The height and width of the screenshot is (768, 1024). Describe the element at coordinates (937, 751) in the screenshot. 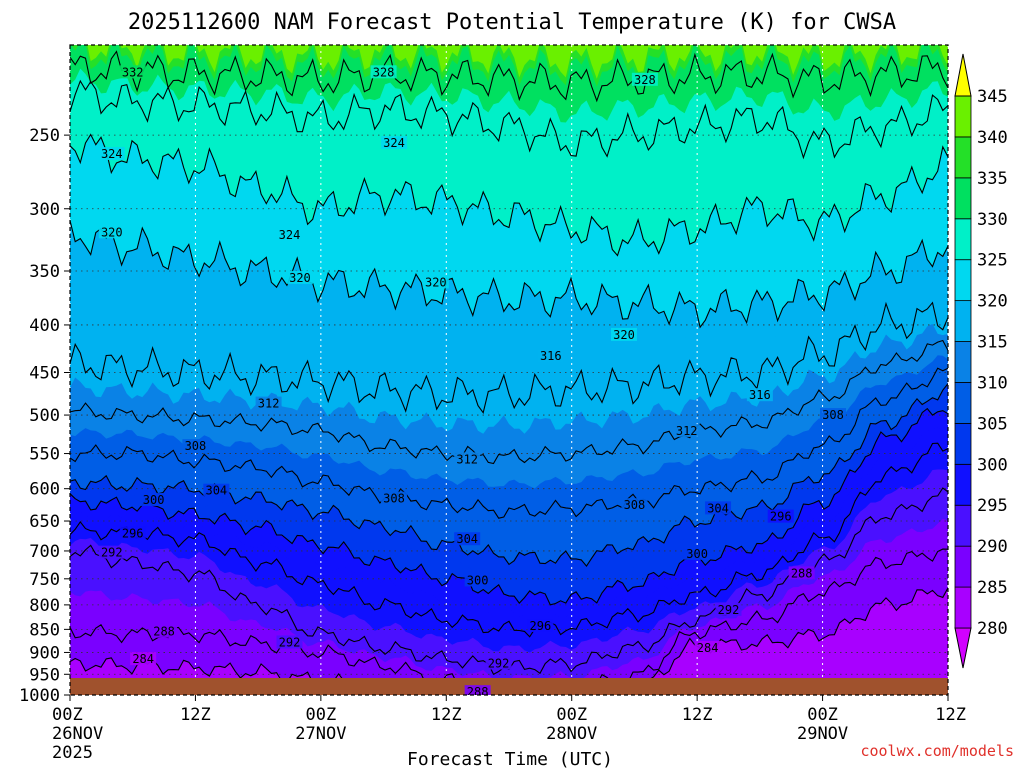

I see `credit-text: coolwx.com/models` at that location.